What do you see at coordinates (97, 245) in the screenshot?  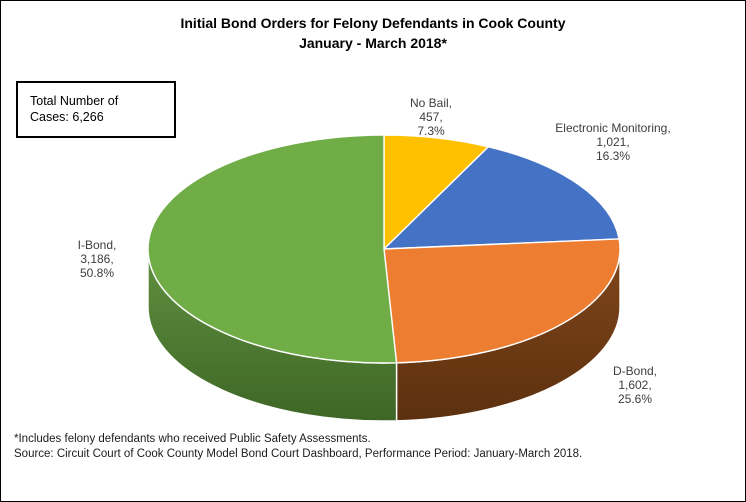 I see `slice-label-line: I-Bond,` at bounding box center [97, 245].